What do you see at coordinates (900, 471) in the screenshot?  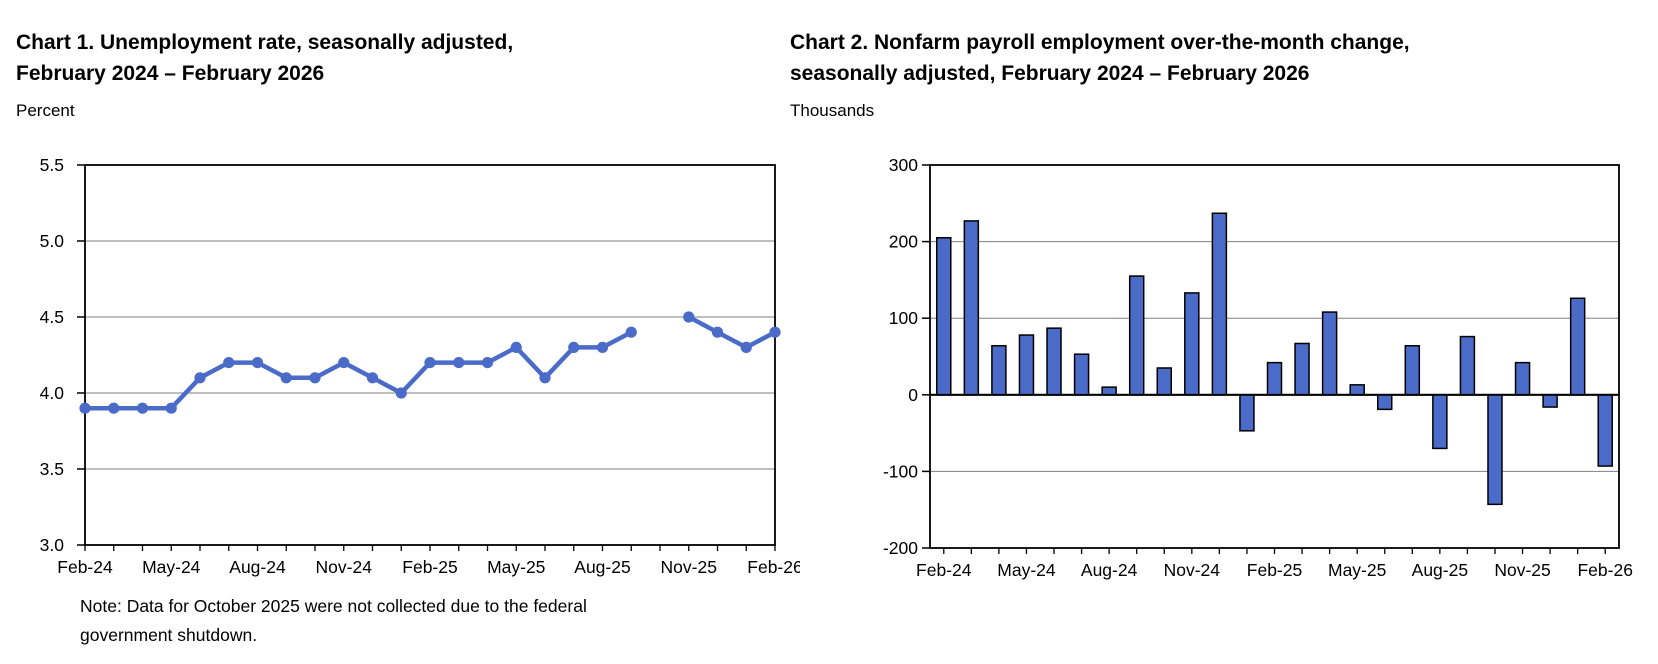 I see `y-tick-label: -100` at bounding box center [900, 471].